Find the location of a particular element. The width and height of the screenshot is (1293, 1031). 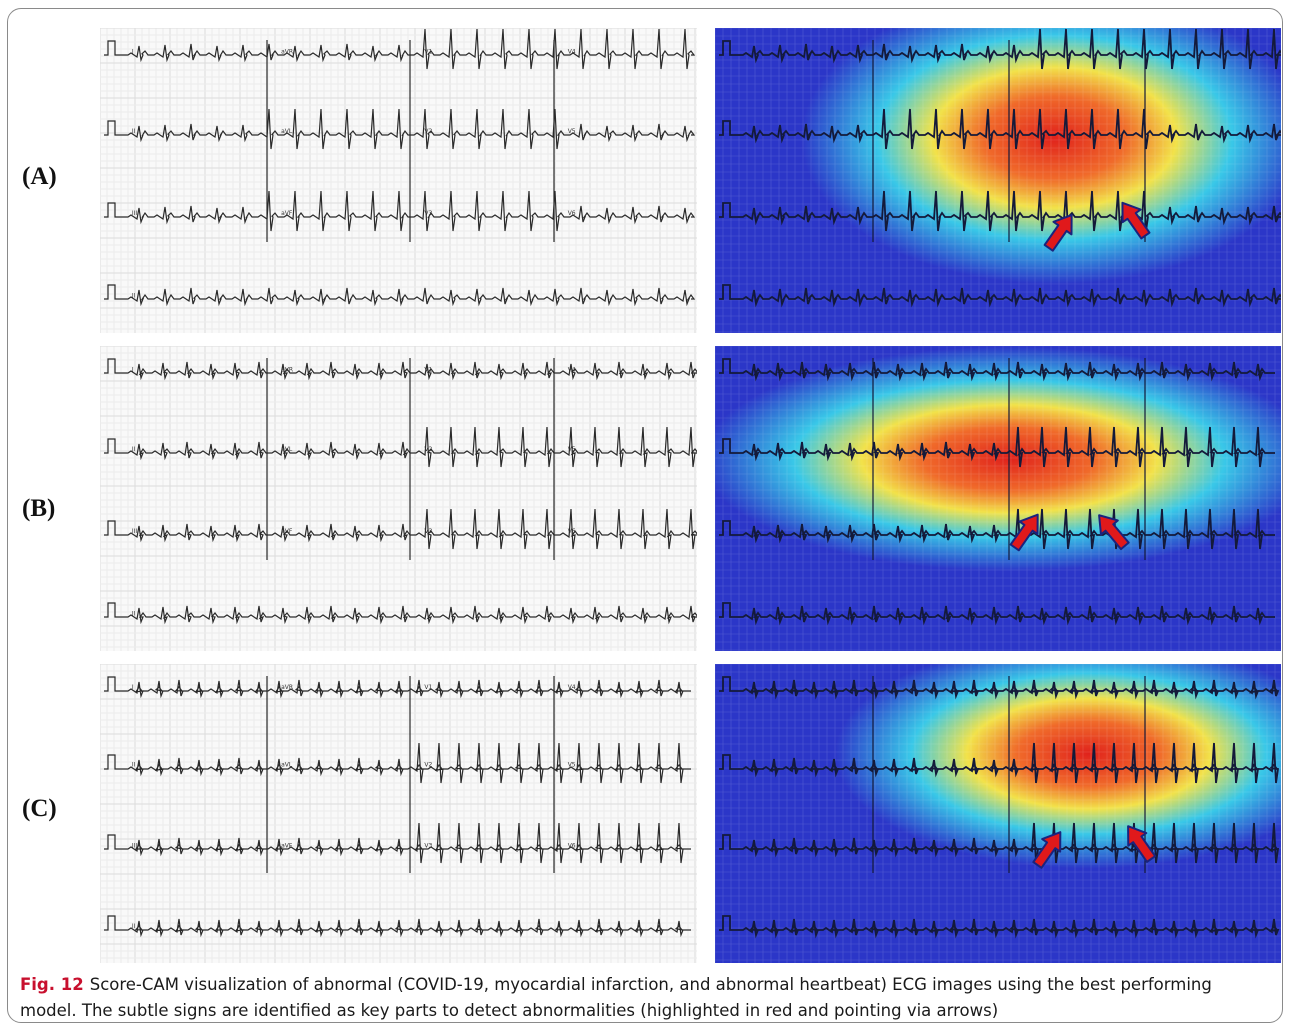

scorecam-heatmap-c is located at coordinates (998, 813).